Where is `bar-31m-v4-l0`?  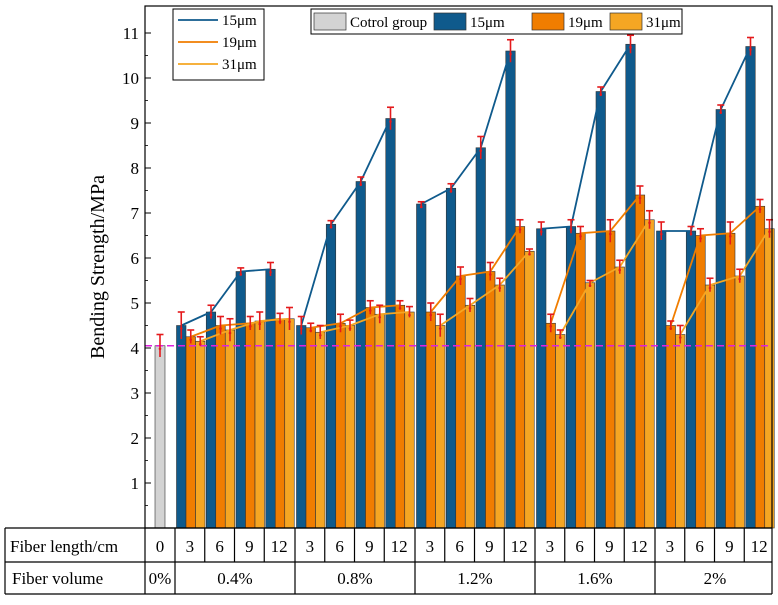
bar-31m-v4-l0 is located at coordinates (680, 431).